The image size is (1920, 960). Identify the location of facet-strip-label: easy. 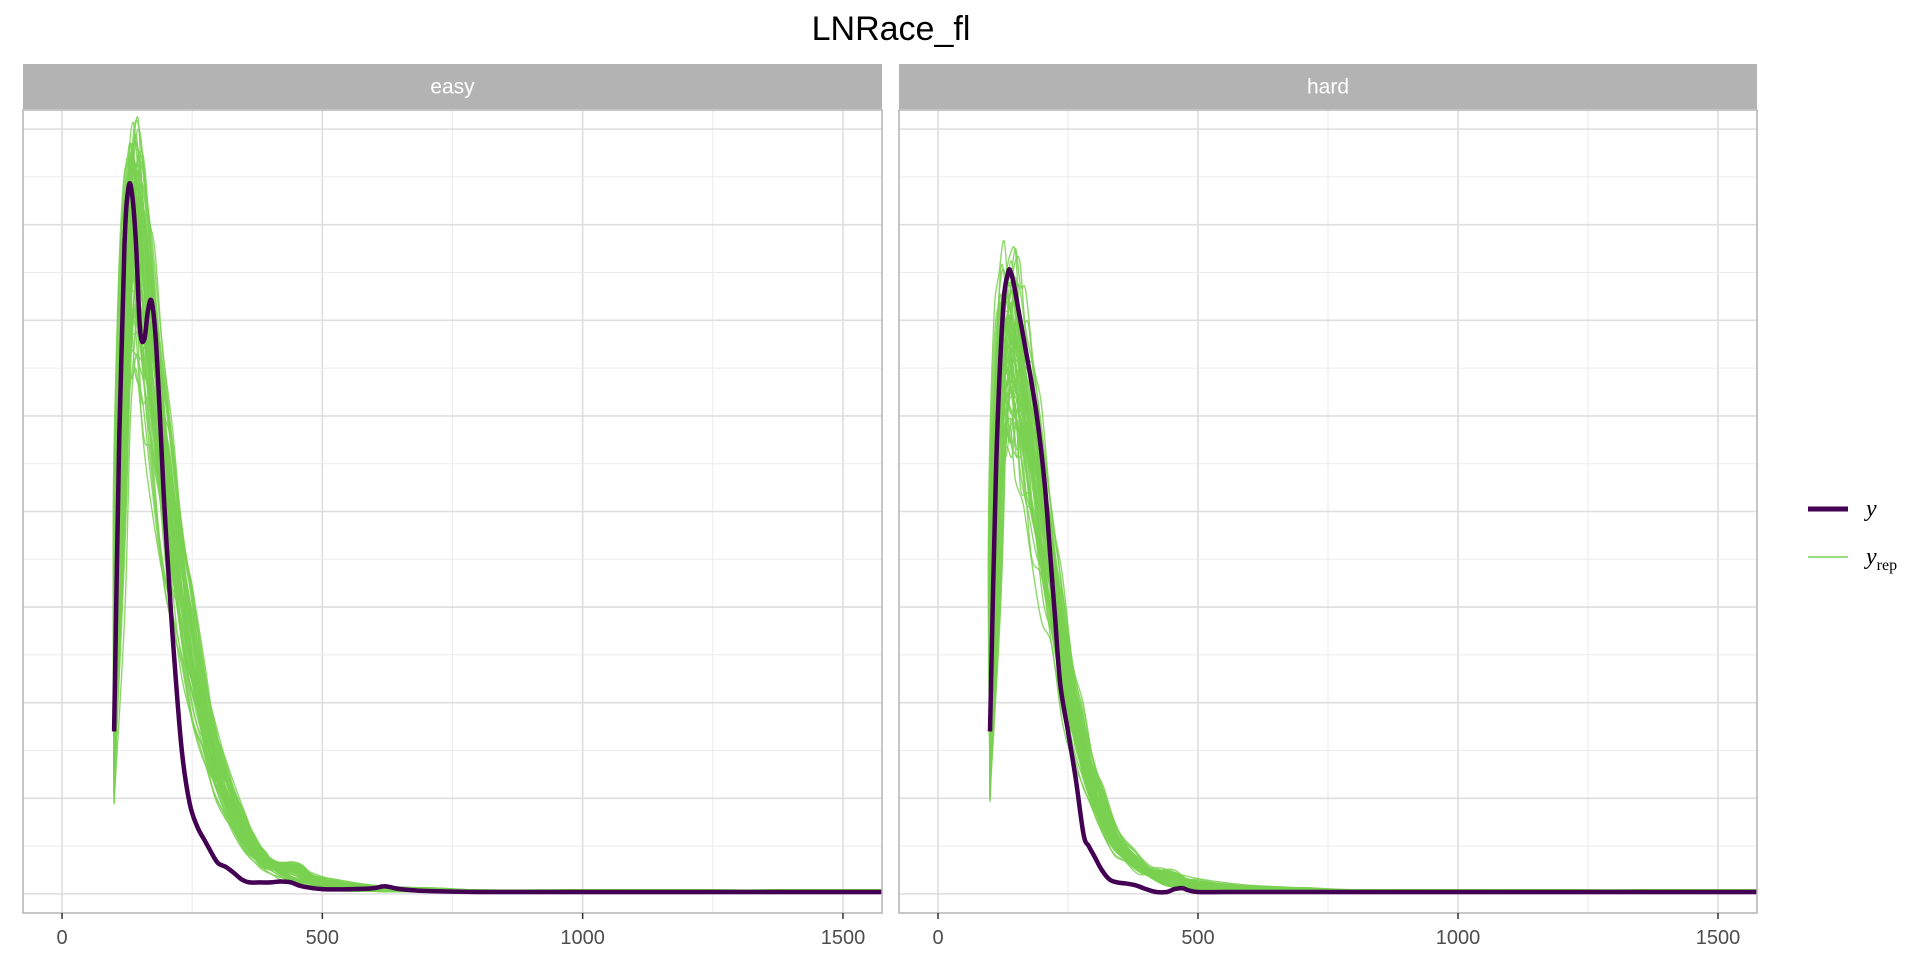
(452, 87).